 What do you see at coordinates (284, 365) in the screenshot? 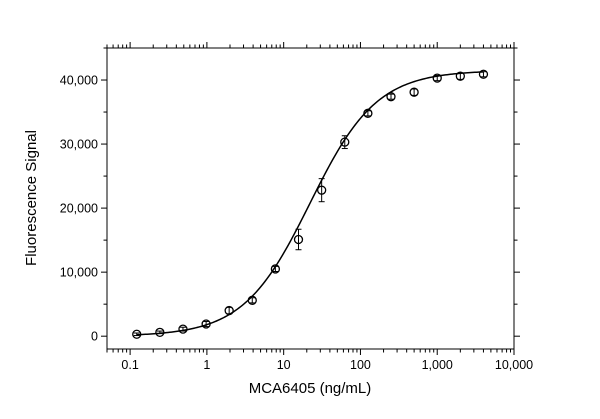
I see `x-tick-label: 10` at bounding box center [284, 365].